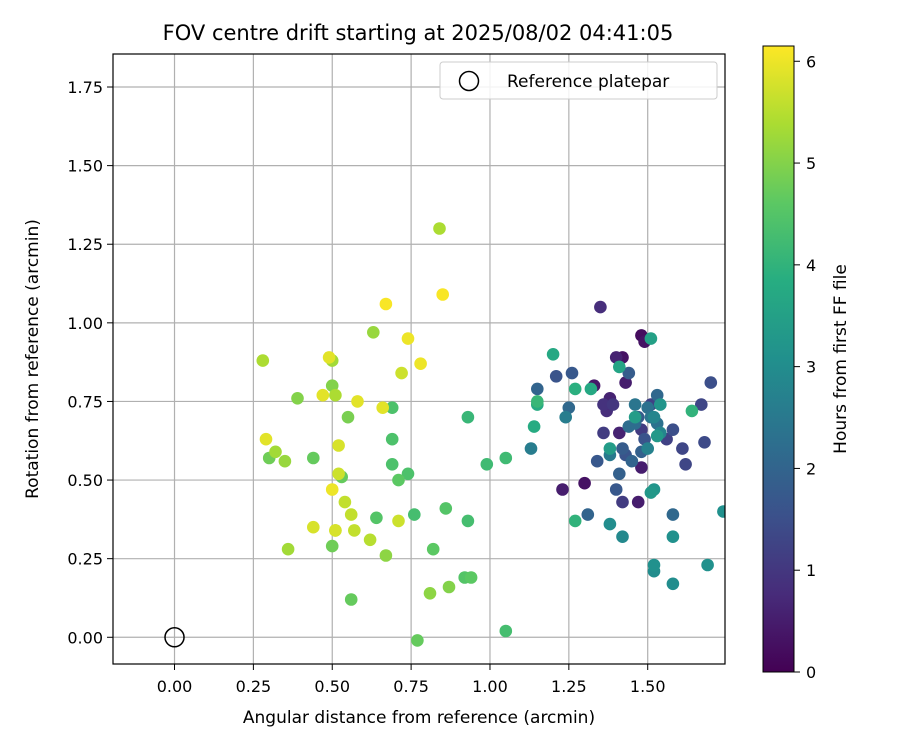 Image resolution: width=900 pixels, height=750 pixels. I want to click on y-tick-label: 0.25, so click(85, 559).